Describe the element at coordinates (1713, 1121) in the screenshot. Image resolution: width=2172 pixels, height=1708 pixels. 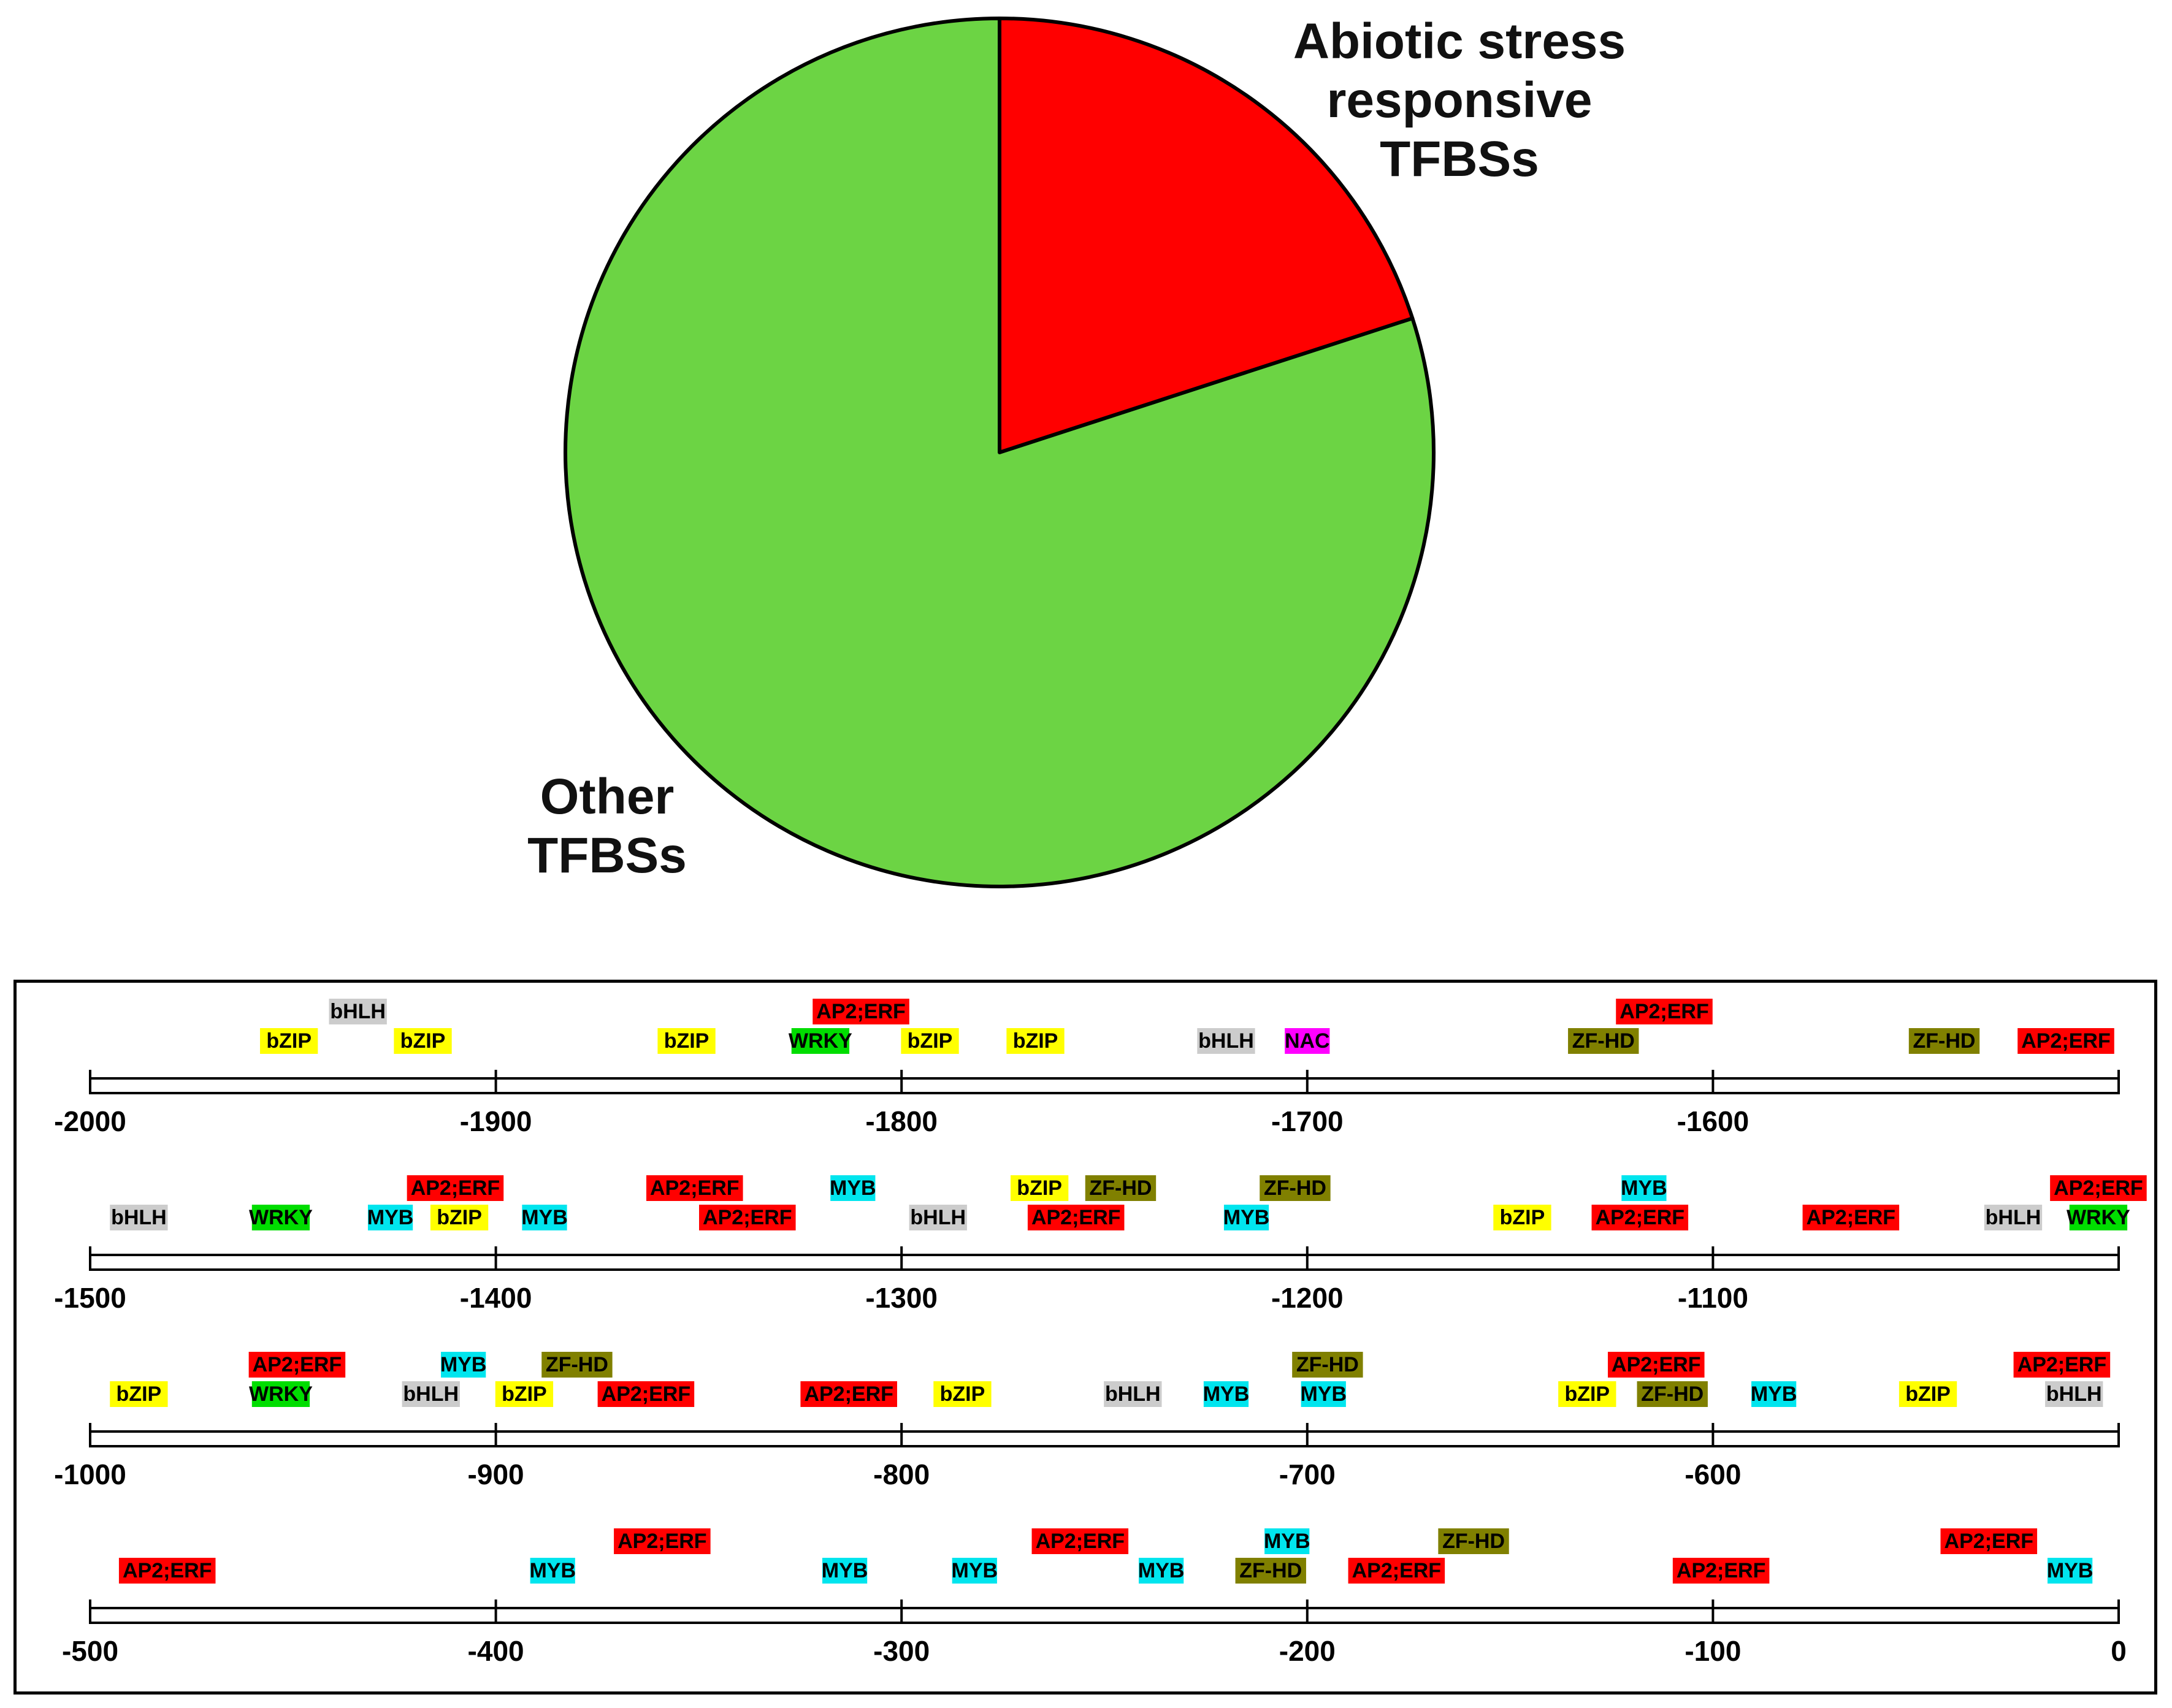
I see `tick-label: -1600` at that location.